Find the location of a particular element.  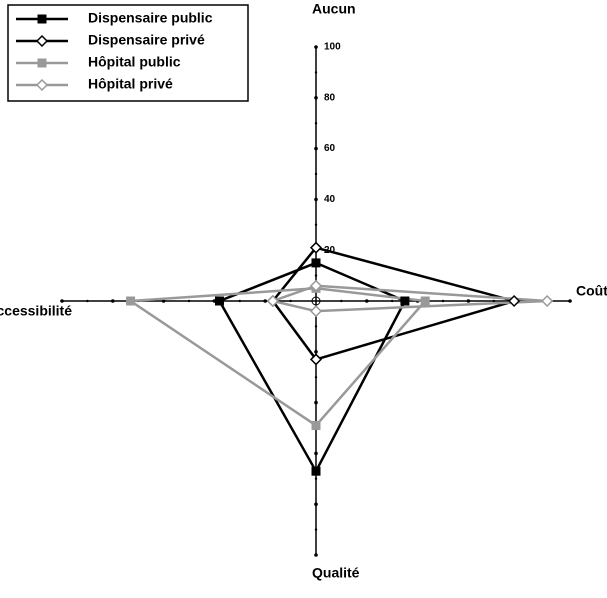

axis-label: Coût is located at coordinates (591, 291).